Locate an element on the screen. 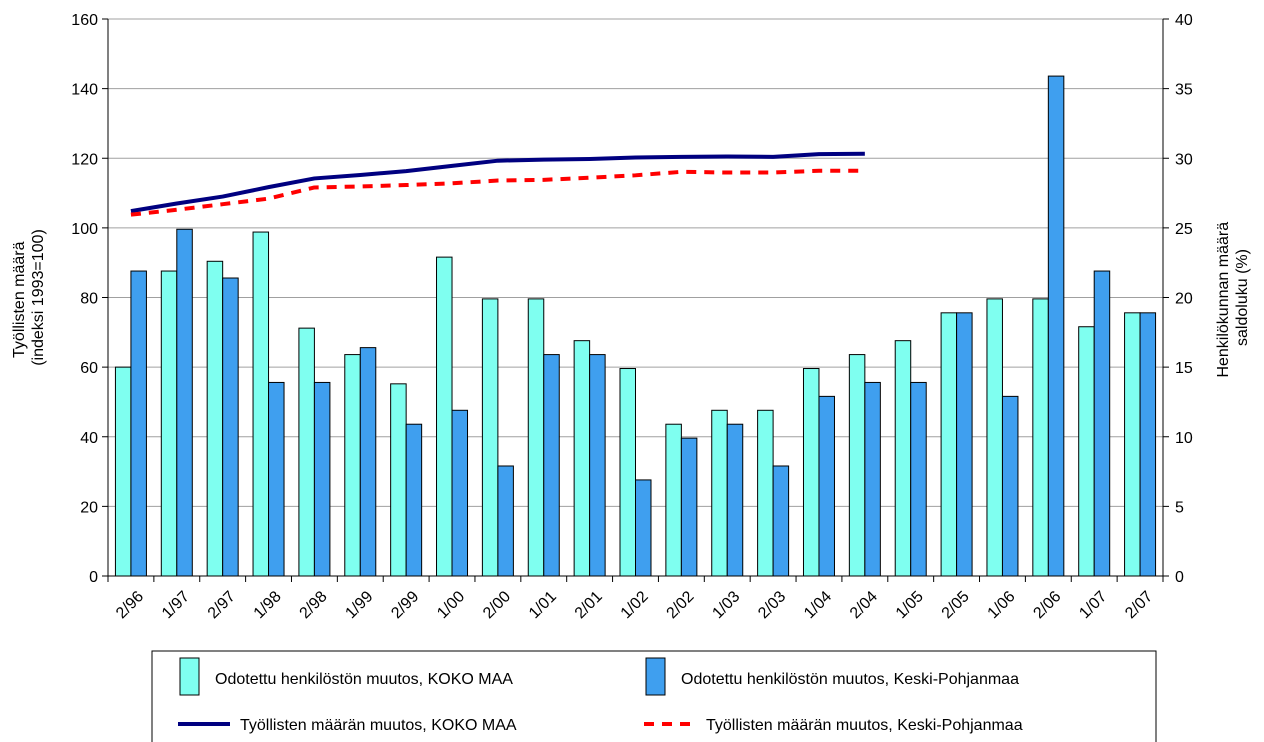  right-tick-label: 25 is located at coordinates (1184, 229).